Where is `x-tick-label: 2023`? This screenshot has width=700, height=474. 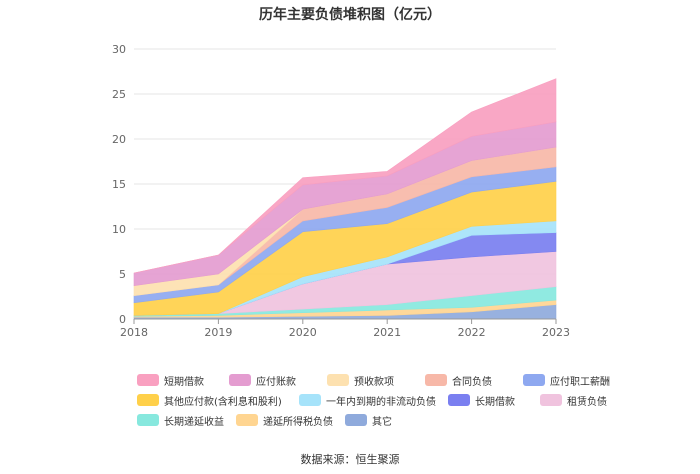
x-tick-label: 2023 is located at coordinates (556, 332).